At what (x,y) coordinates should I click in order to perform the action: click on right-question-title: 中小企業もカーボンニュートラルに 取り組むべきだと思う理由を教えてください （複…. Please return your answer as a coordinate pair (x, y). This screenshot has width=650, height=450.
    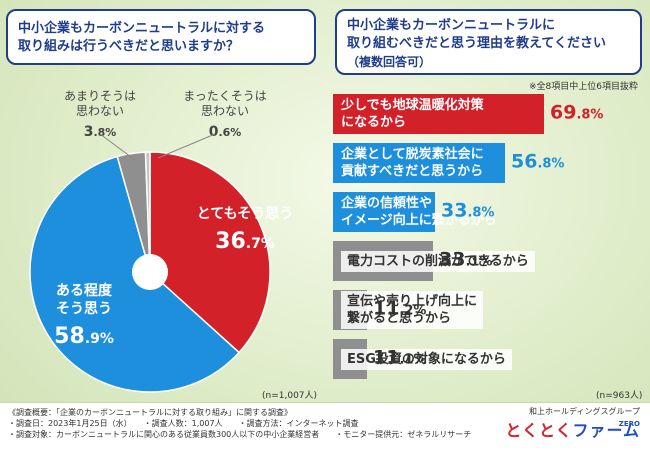
    Looking at the image, I should click on (488, 42).